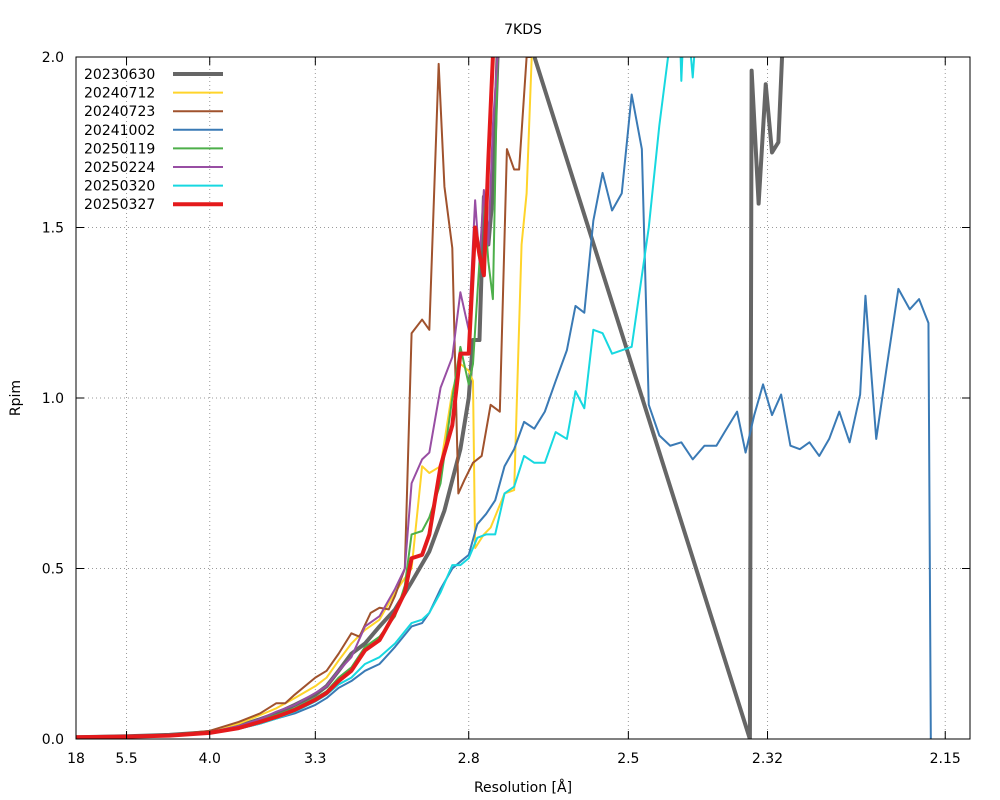 This screenshot has height=800, width=1000. Describe the element at coordinates (469, 759) in the screenshot. I see `x-tick-label: 2.8` at that location.